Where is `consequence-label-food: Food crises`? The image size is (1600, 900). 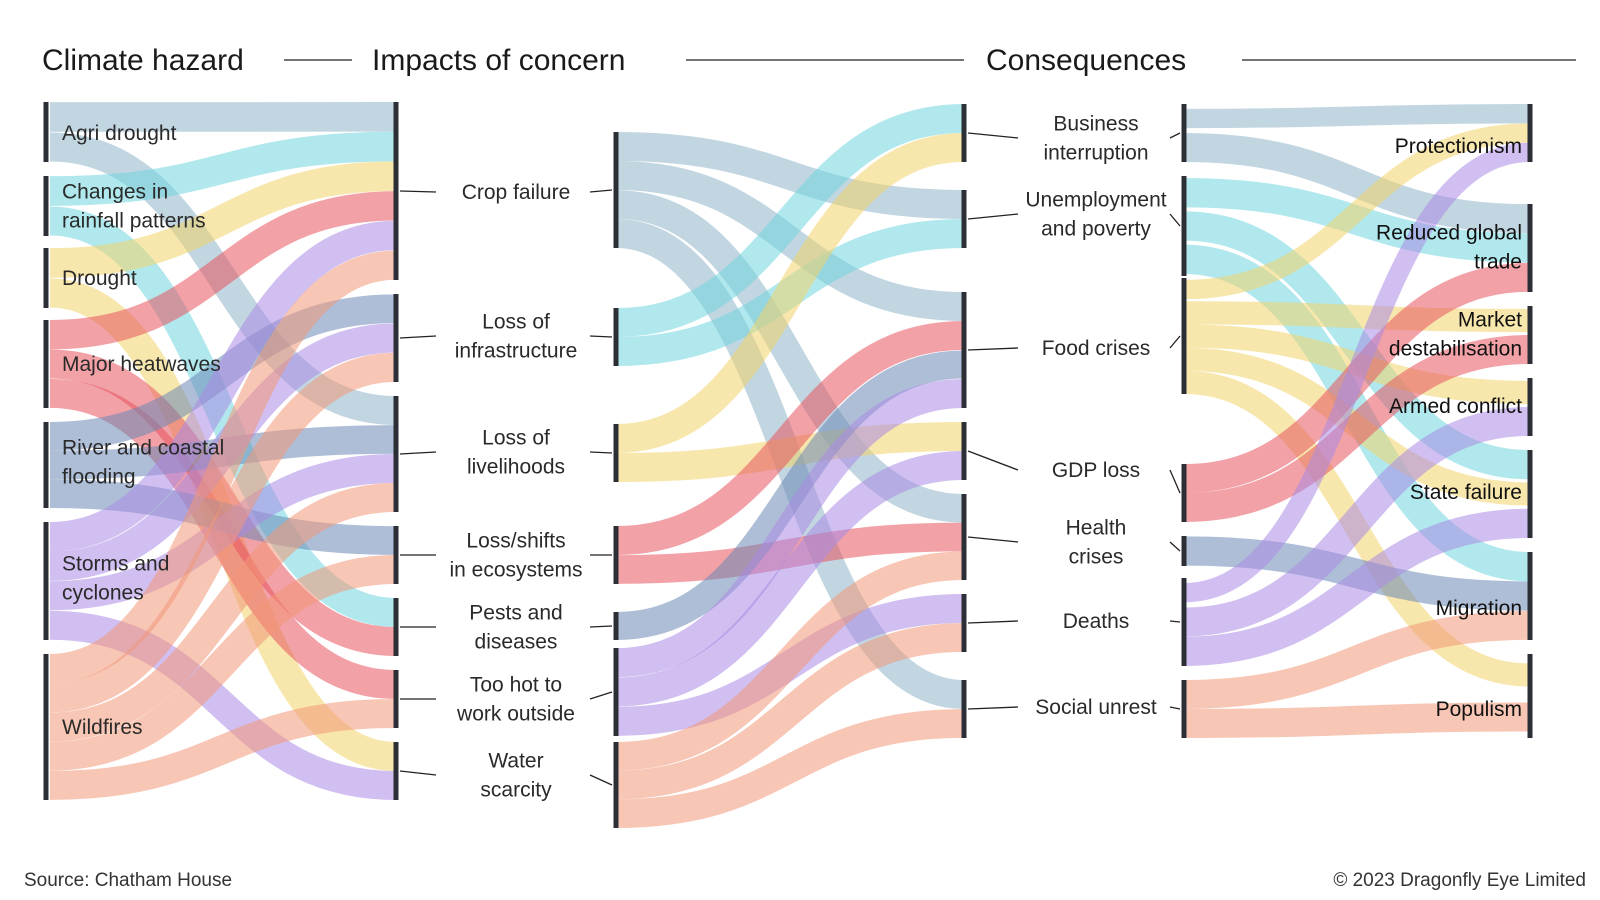 consequence-label-food: Food crises is located at coordinates (1096, 348).